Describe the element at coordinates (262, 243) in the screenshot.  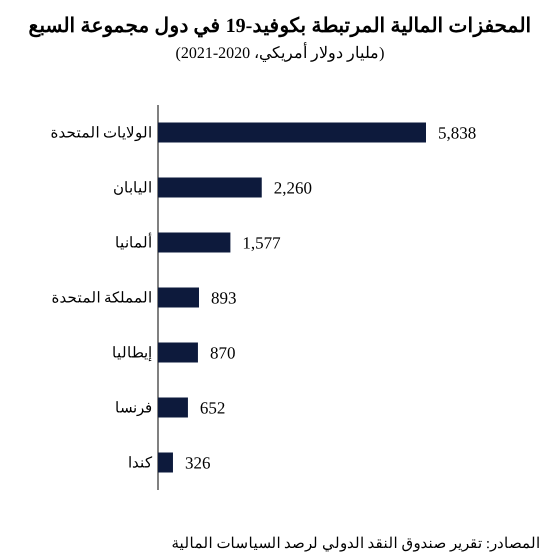
I see `data-label: 1,577` at that location.